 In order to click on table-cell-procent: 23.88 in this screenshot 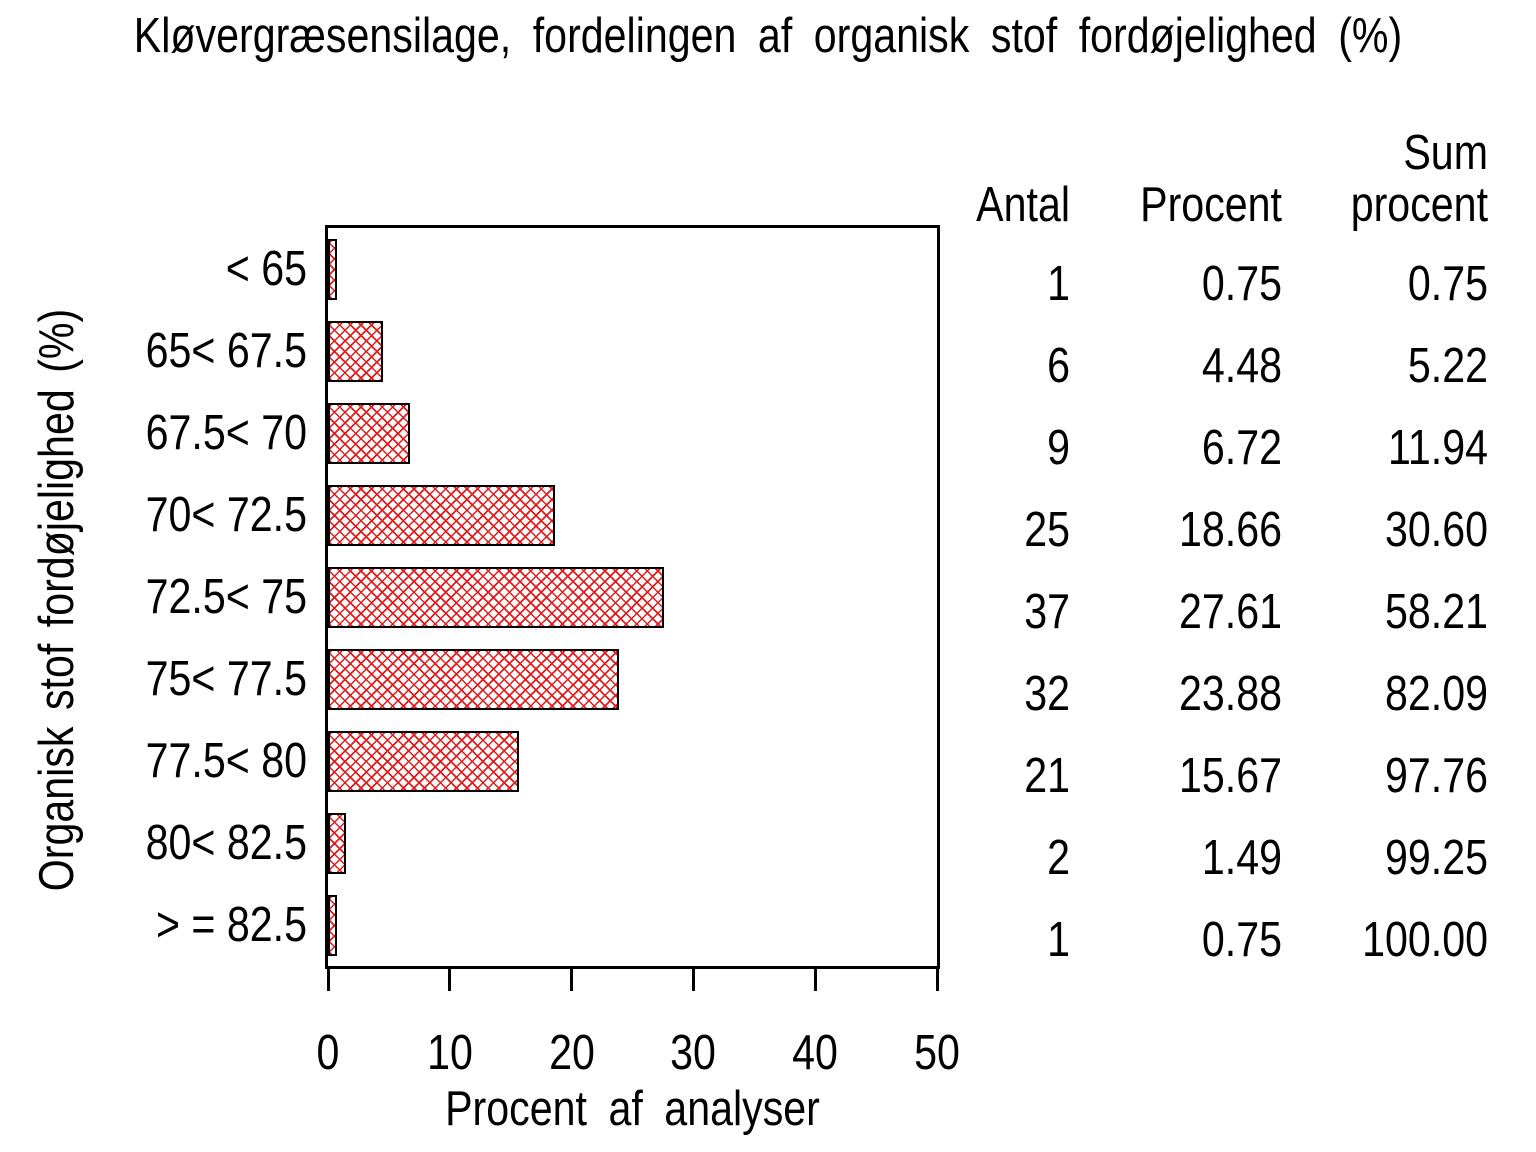, I will do `click(1230, 694)`.